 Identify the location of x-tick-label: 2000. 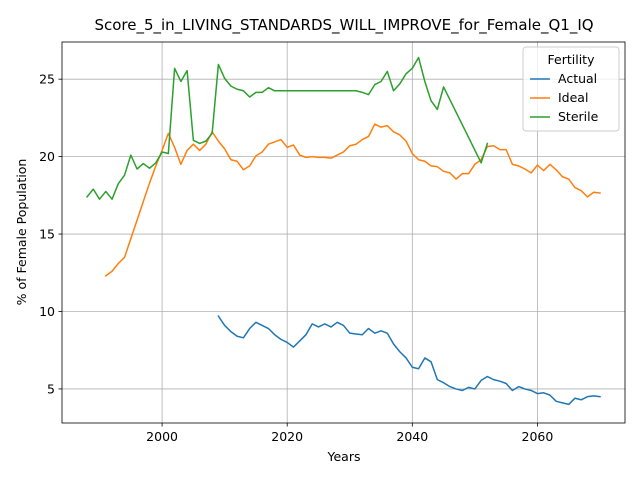
(162, 436).